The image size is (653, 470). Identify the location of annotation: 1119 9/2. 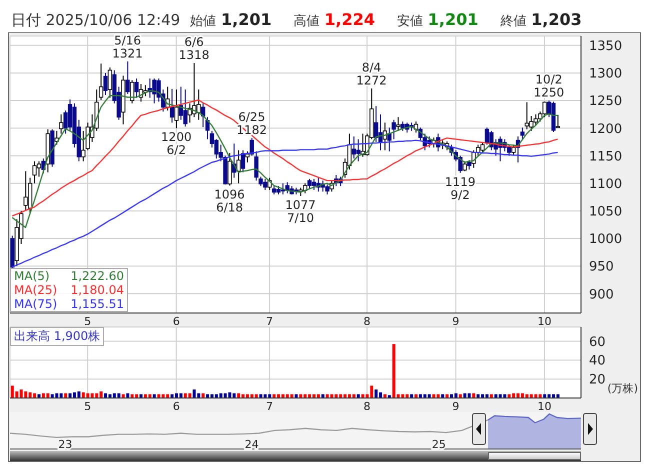
(460, 188).